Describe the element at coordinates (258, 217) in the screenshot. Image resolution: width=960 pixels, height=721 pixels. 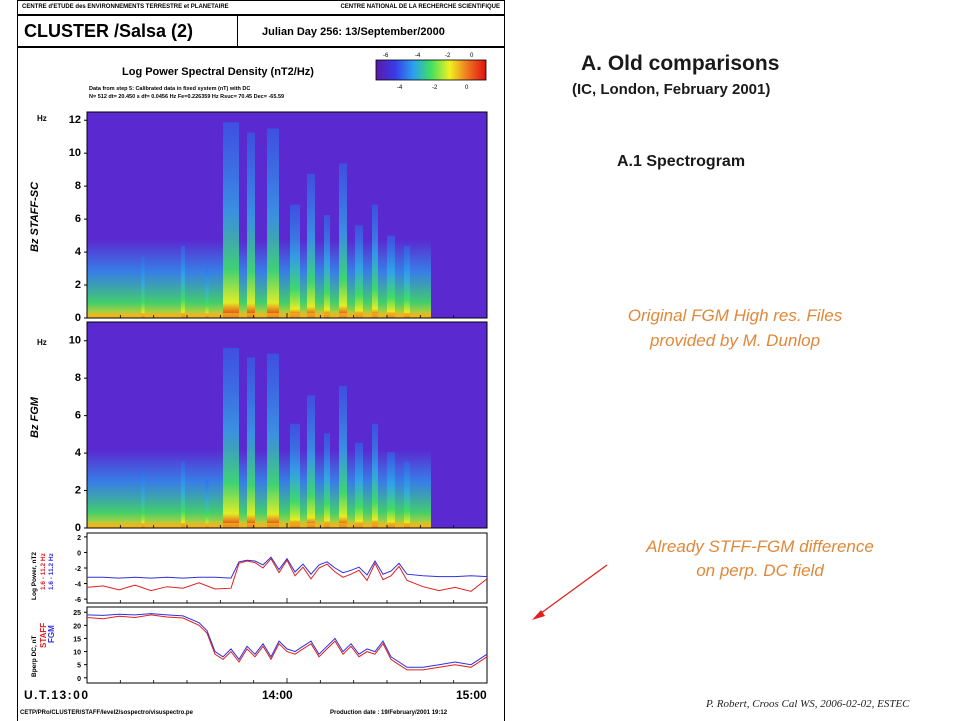
I see `panel-staff-spectrogram: Bz STAFF-SC Hz 0 2 4 6 8 10 12` at that location.